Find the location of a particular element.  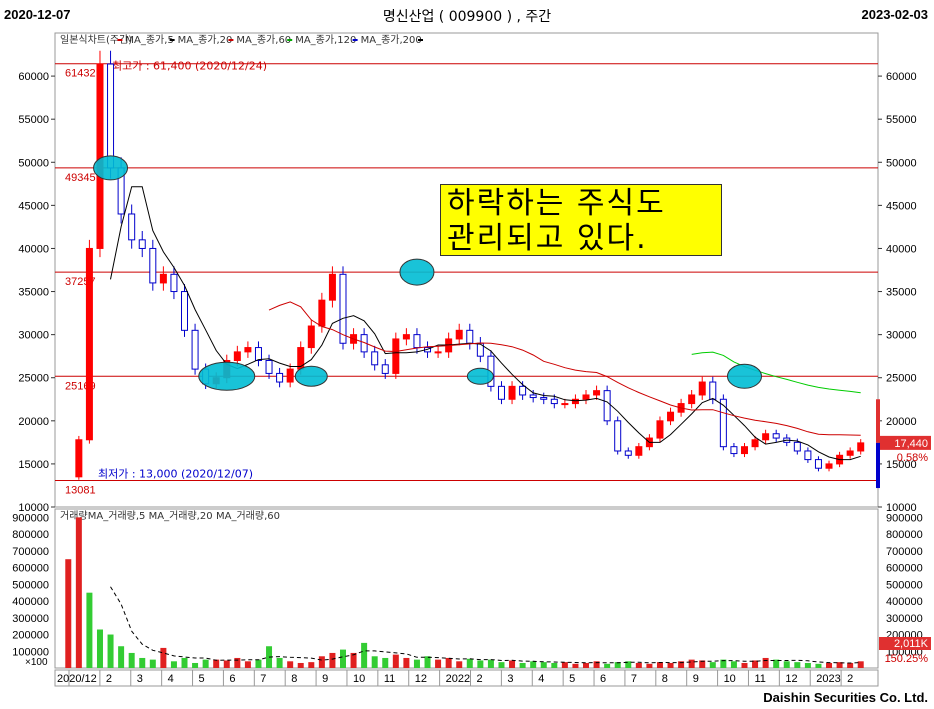

price-tick-label-right: 20000 is located at coordinates (901, 422).